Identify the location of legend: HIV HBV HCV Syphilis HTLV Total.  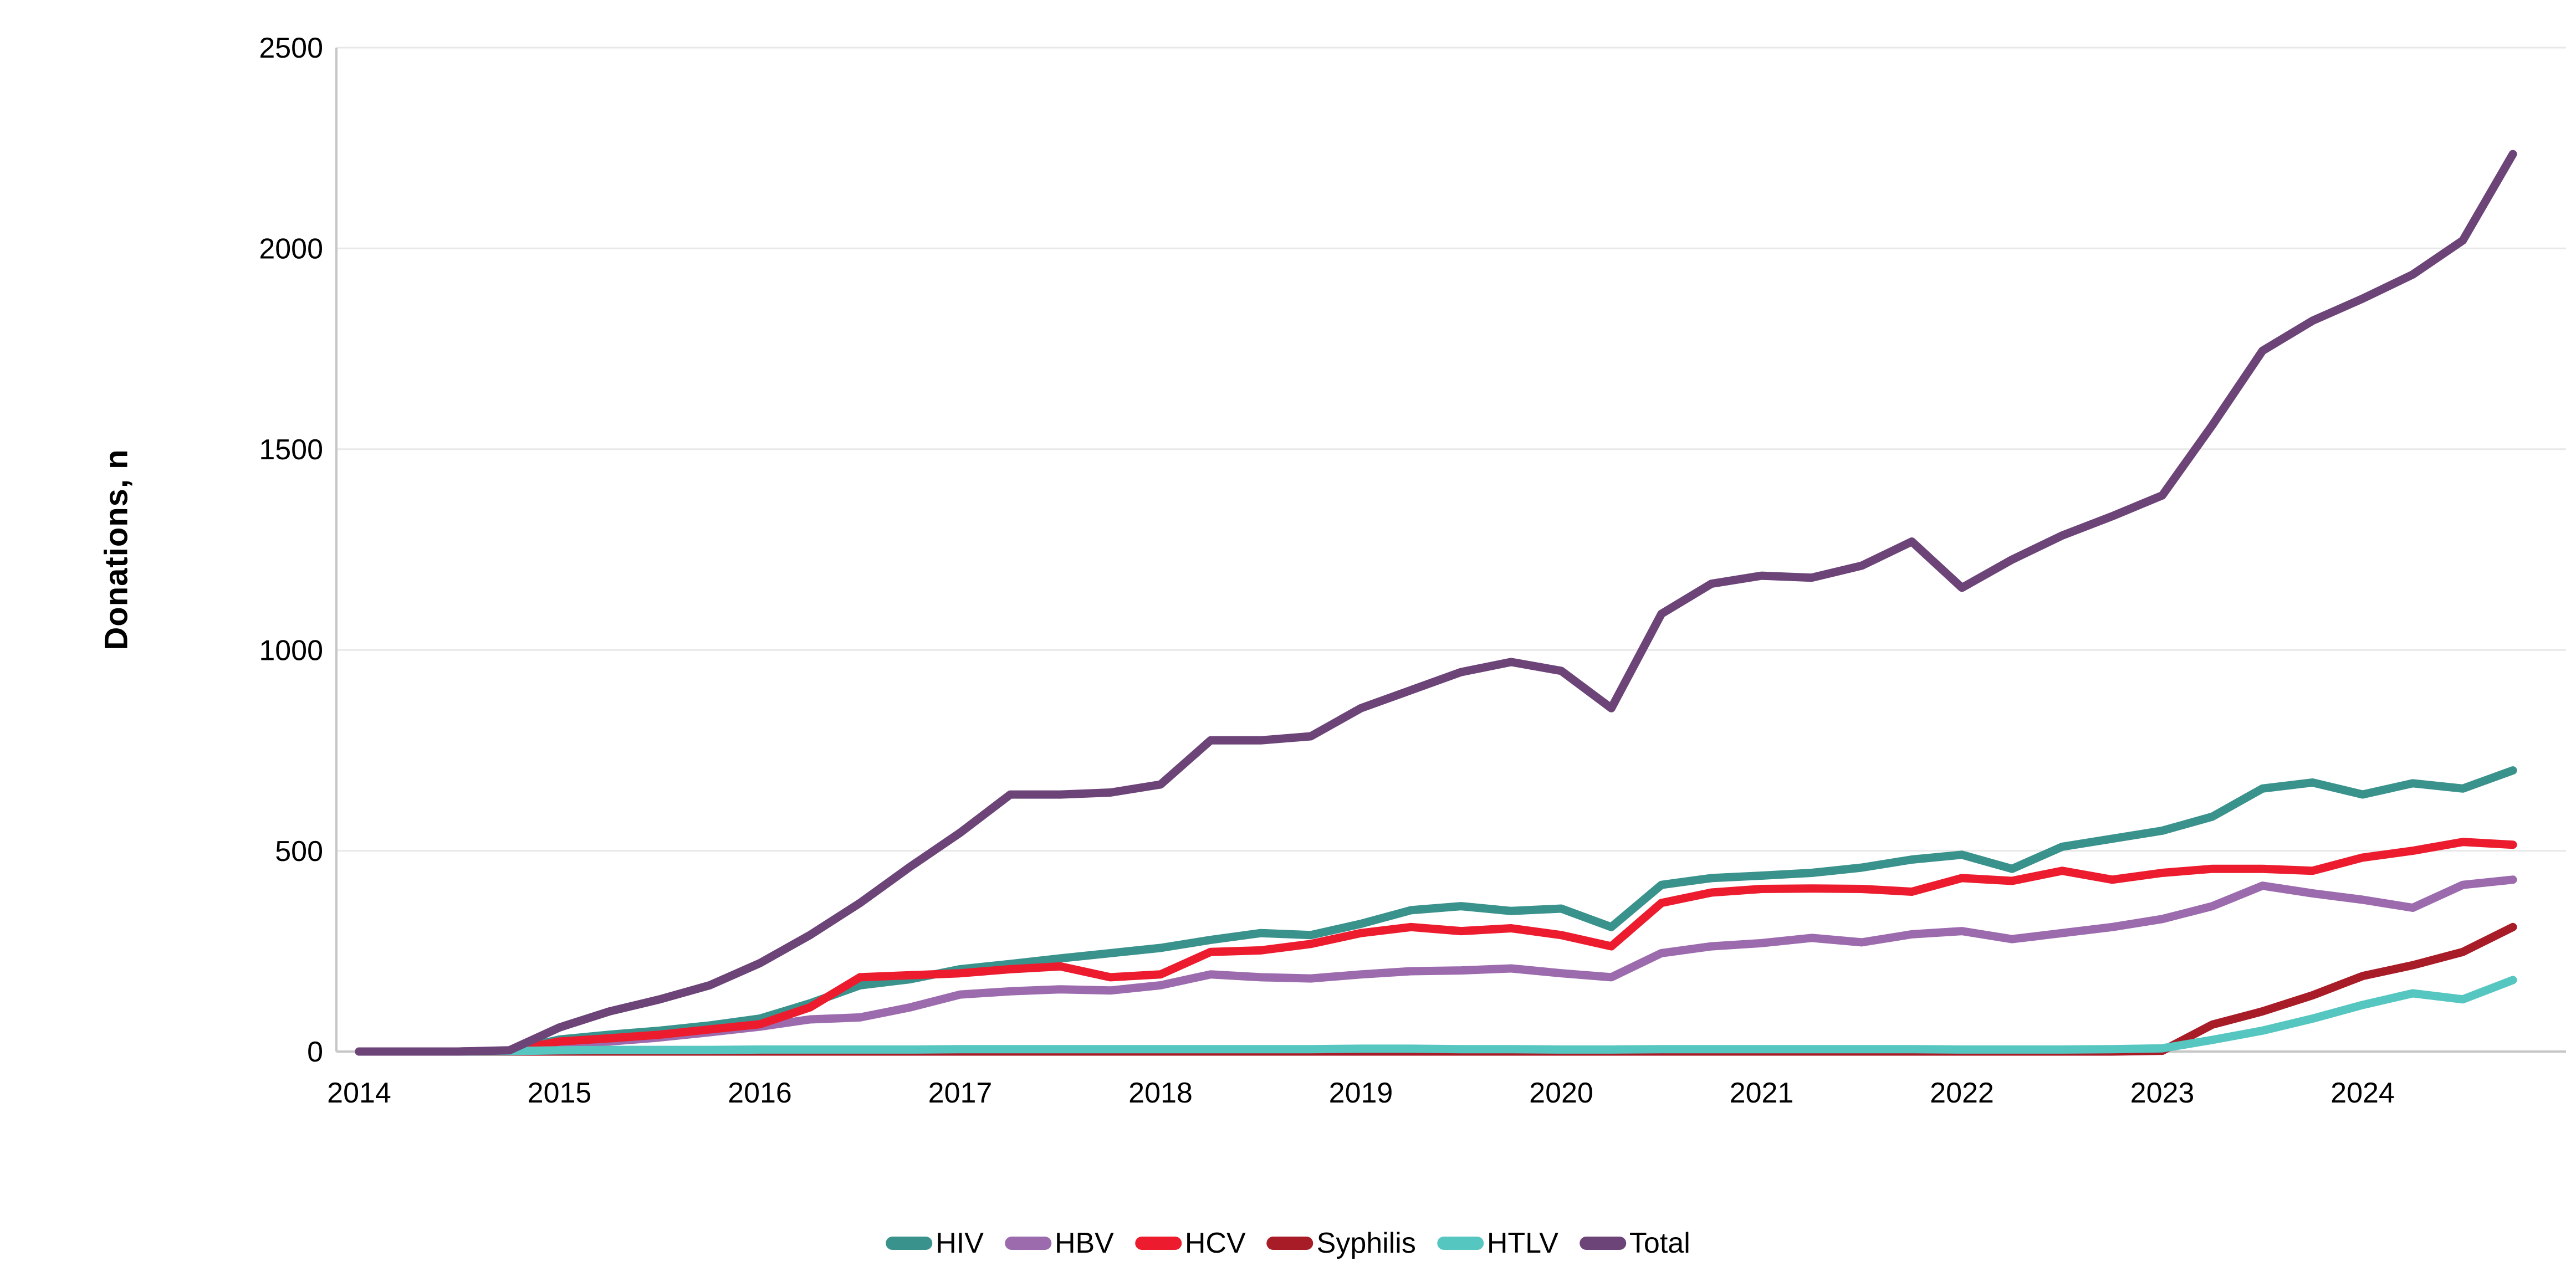
(1288, 1243).